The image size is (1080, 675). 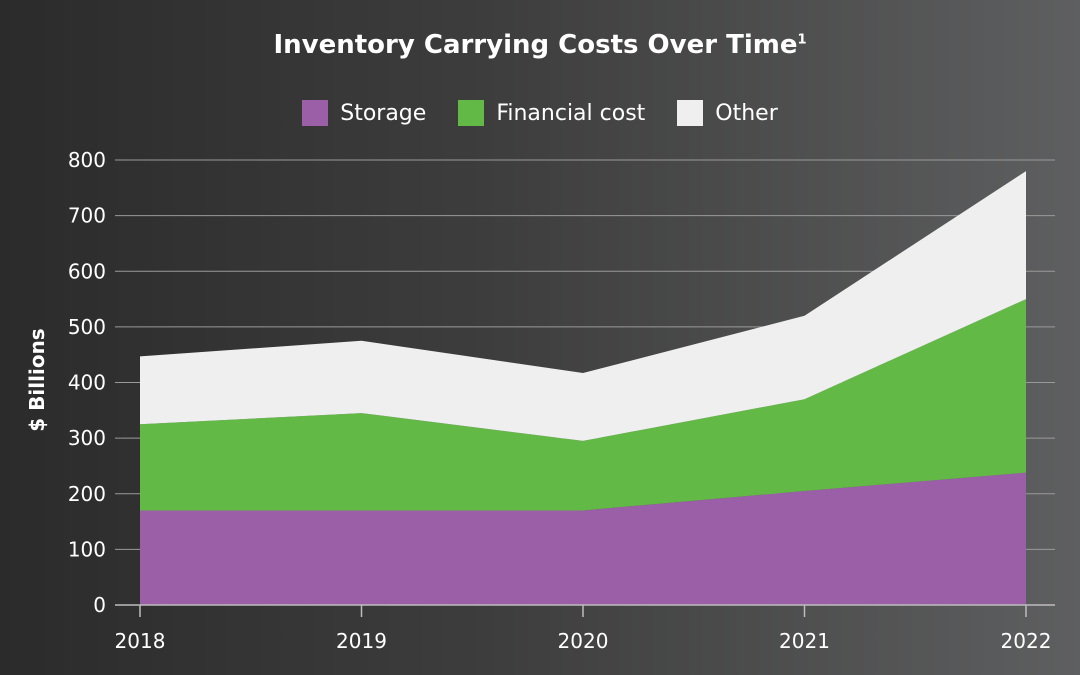 I want to click on legend-item-storage: Storage, so click(x=364, y=113).